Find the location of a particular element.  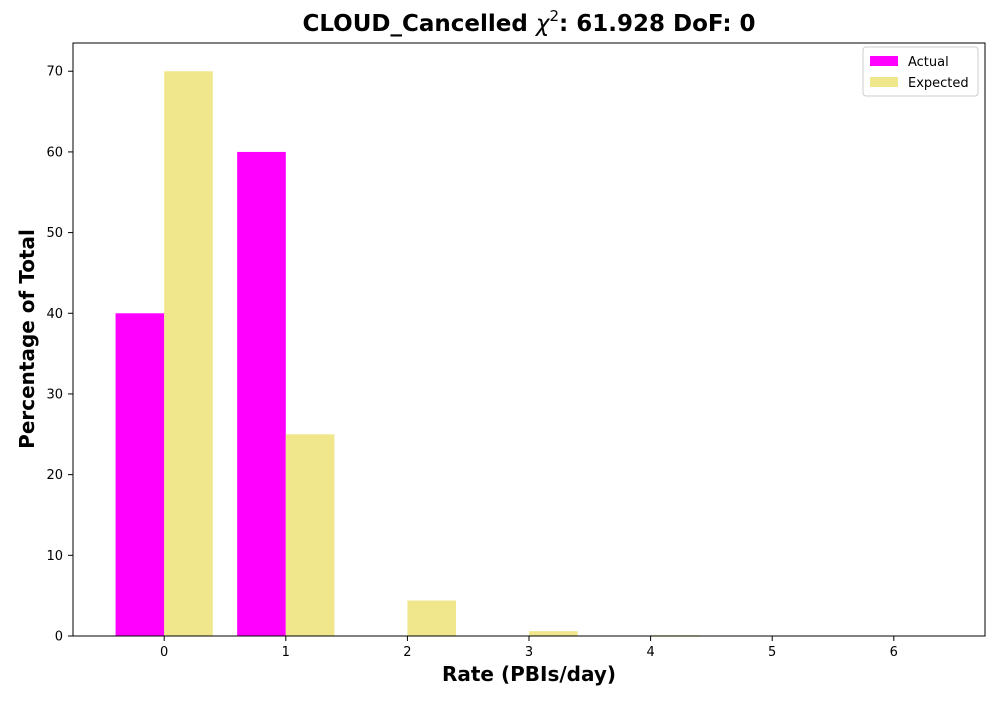

legend-swatch-actual is located at coordinates (884, 61).